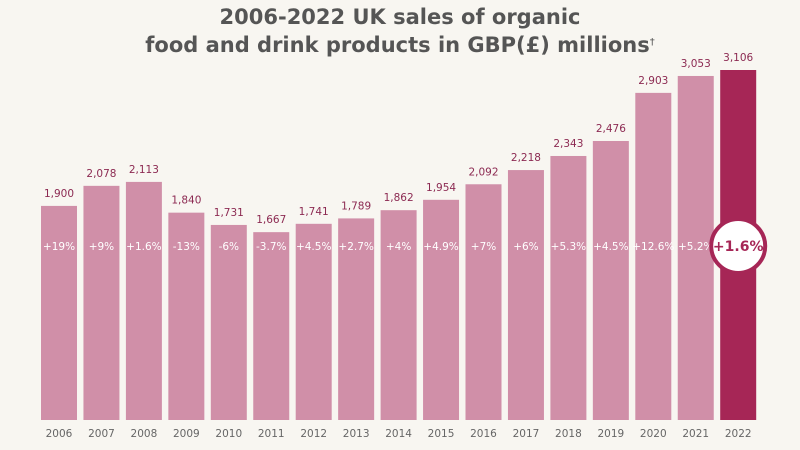 Image resolution: width=800 pixels, height=450 pixels. I want to click on x-tick-label-2011: 2011, so click(271, 434).